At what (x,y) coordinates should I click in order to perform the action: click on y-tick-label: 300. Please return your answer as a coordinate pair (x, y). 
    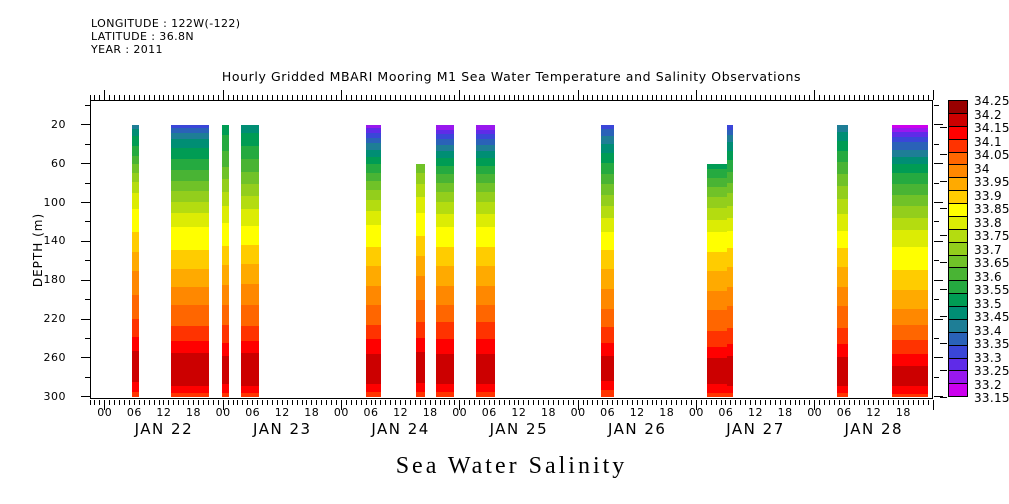
    Looking at the image, I should click on (54, 396).